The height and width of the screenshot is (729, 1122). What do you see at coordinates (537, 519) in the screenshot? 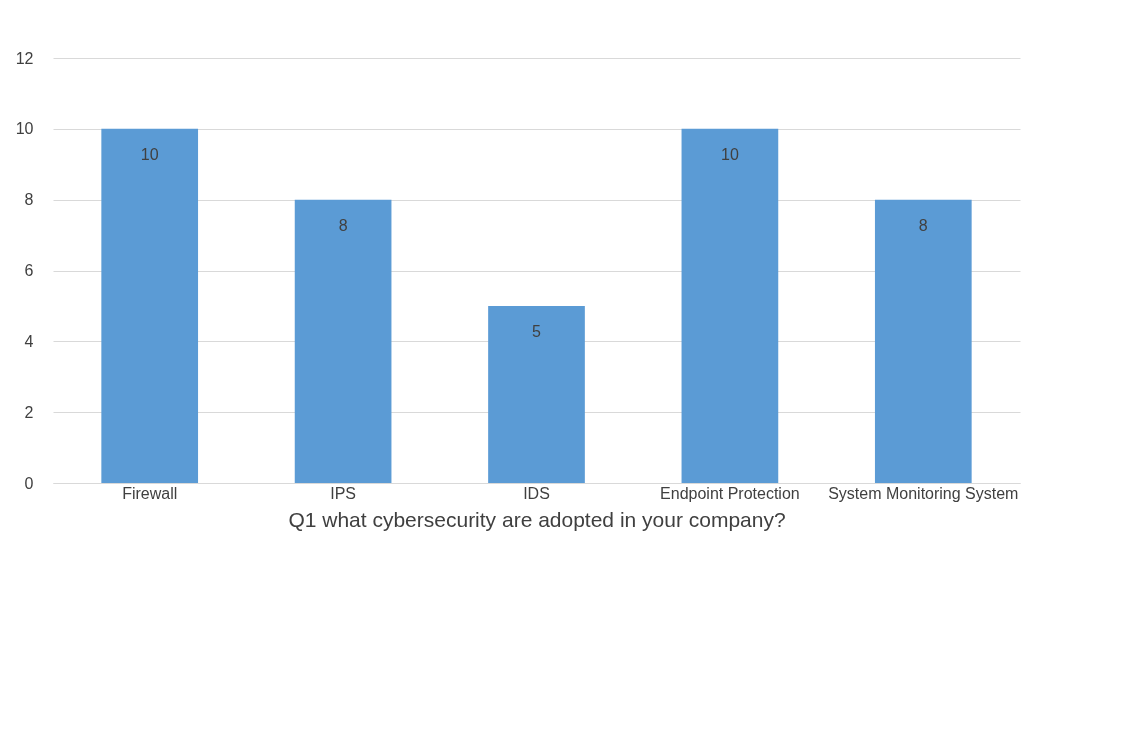
I see `x-axis-title: Q1 what cybersecurity are adopted in your company?` at bounding box center [537, 519].